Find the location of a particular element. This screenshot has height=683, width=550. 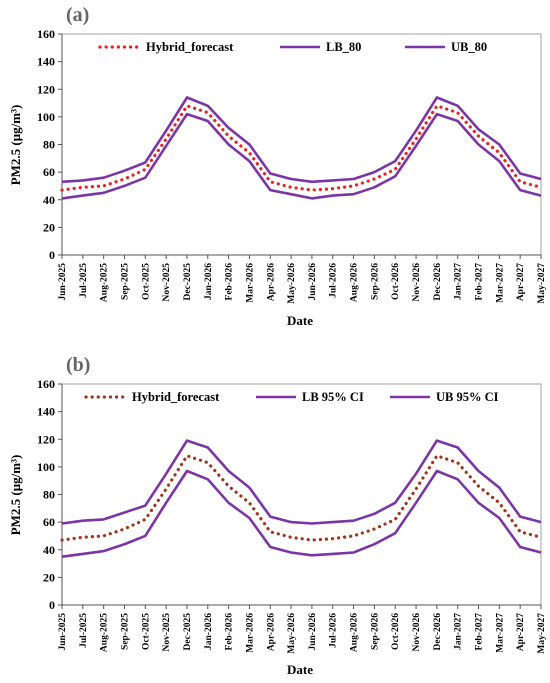

series-line-lb-95-ci is located at coordinates (301, 513).